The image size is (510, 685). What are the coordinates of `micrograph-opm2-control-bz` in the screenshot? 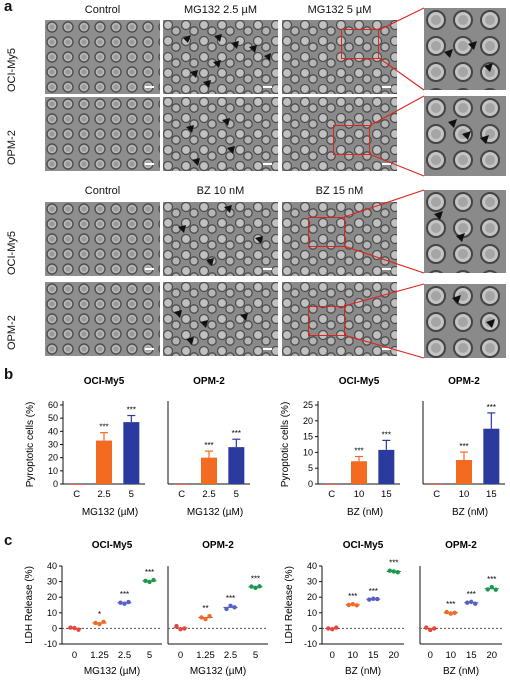 It's located at (102, 319).